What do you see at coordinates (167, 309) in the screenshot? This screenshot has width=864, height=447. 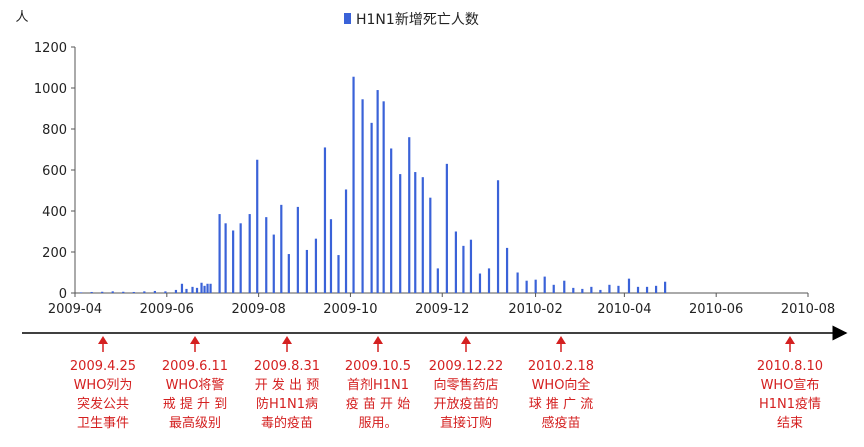 I see `x-tick-label: 2009-06` at bounding box center [167, 309].